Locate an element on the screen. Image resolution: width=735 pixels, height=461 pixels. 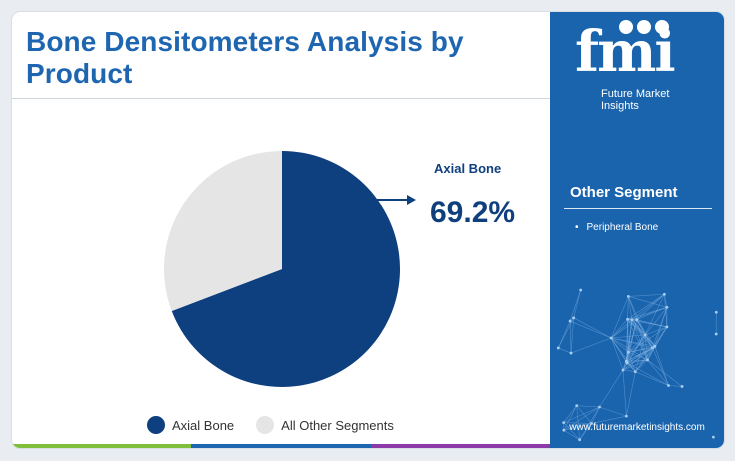
bottom-bar-green is located at coordinates (102, 446).